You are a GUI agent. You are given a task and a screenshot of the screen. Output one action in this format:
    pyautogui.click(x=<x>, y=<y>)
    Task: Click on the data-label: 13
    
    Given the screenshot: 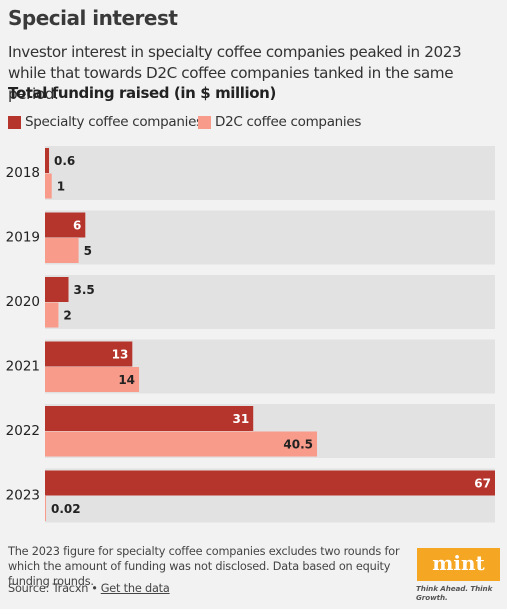 What is the action you would take?
    pyautogui.click(x=120, y=355)
    